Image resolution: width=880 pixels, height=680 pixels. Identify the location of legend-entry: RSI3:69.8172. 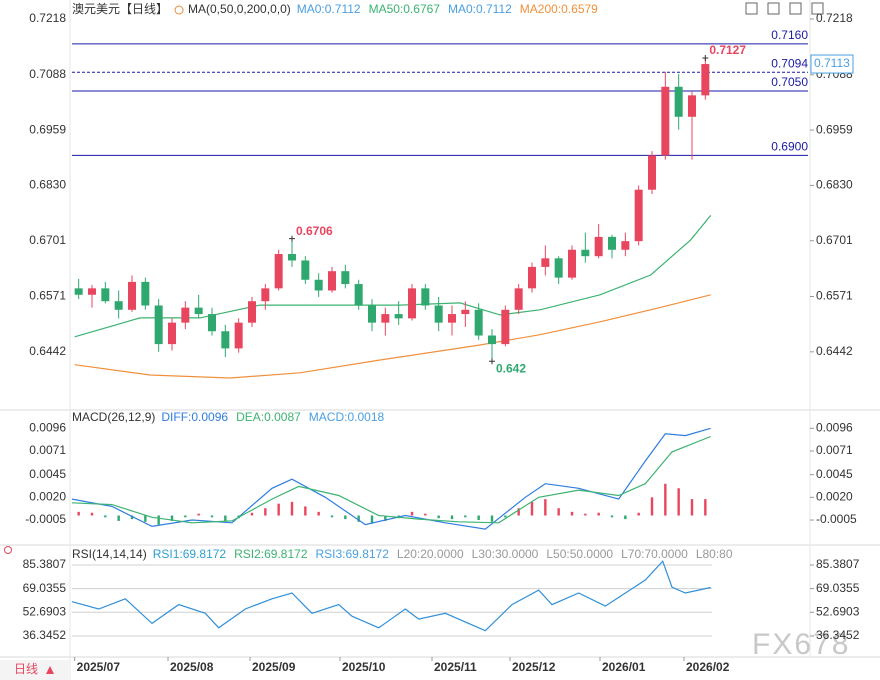
(353, 554).